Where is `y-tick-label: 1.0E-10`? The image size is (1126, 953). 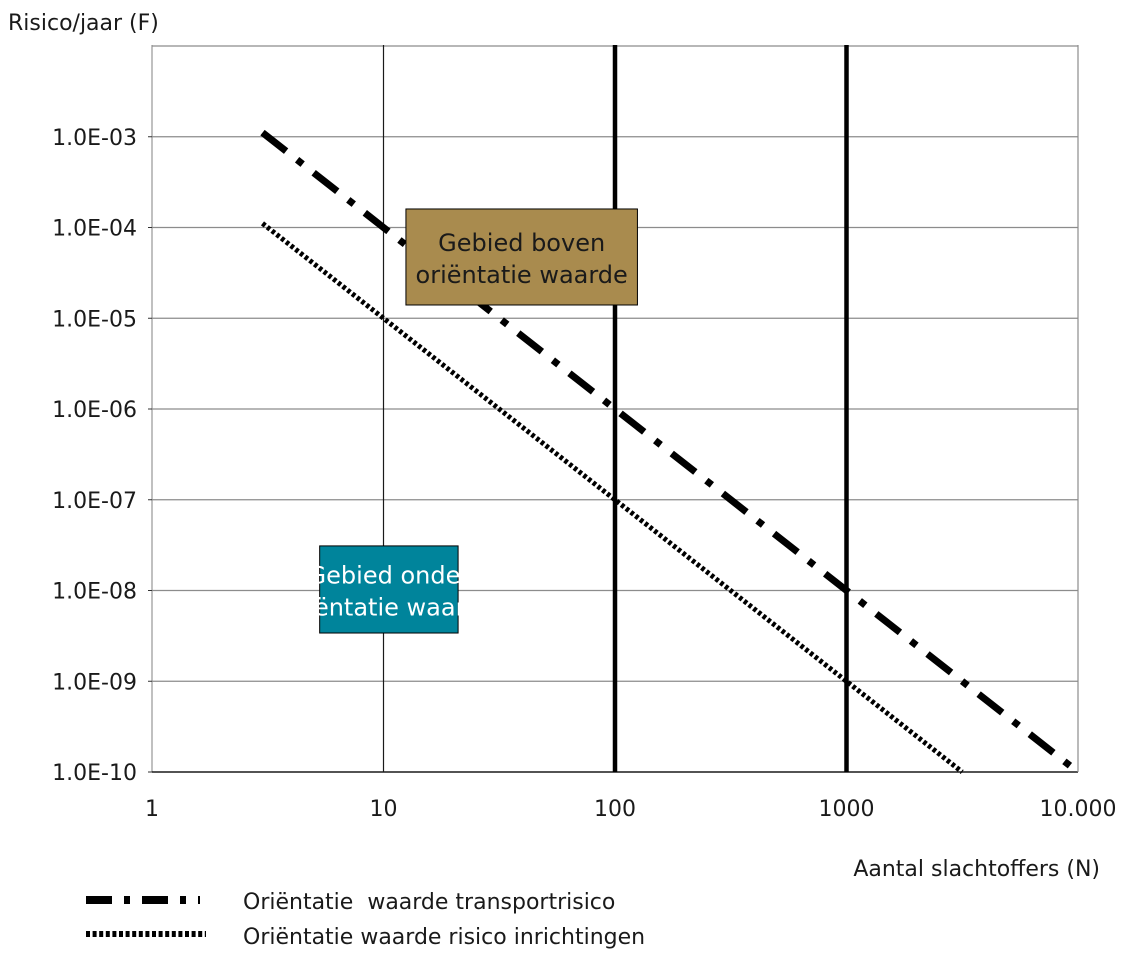 y-tick-label: 1.0E-10 is located at coordinates (94, 773).